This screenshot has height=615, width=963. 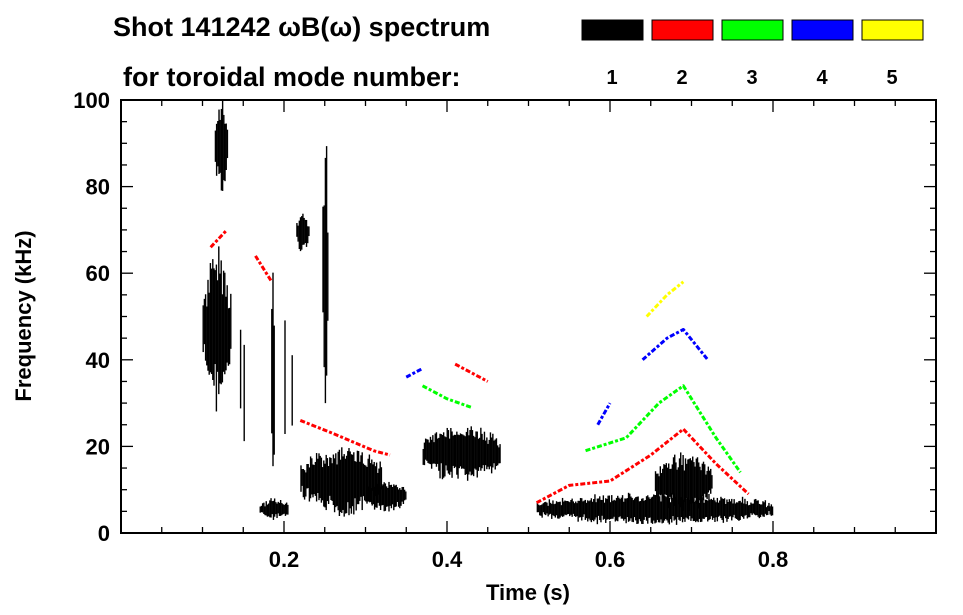 What do you see at coordinates (447, 559) in the screenshot?
I see `x-tick-label: 0.4` at bounding box center [447, 559].